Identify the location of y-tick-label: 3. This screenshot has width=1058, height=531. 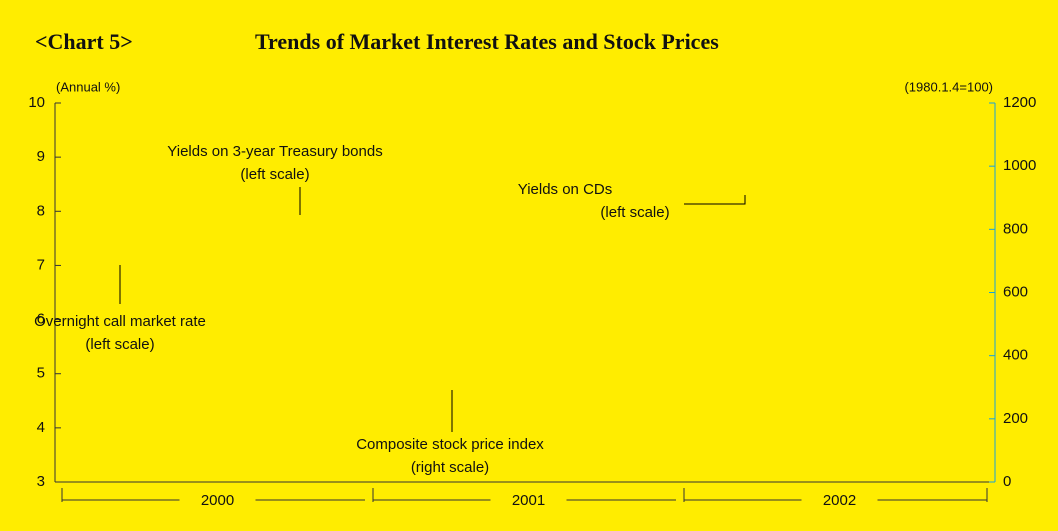
(41, 481).